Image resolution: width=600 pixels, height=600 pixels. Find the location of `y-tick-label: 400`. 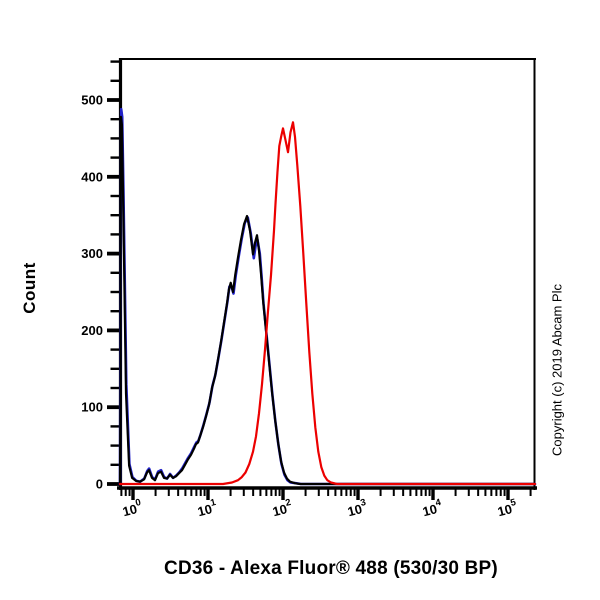

y-tick-label: 400 is located at coordinates (92, 176).